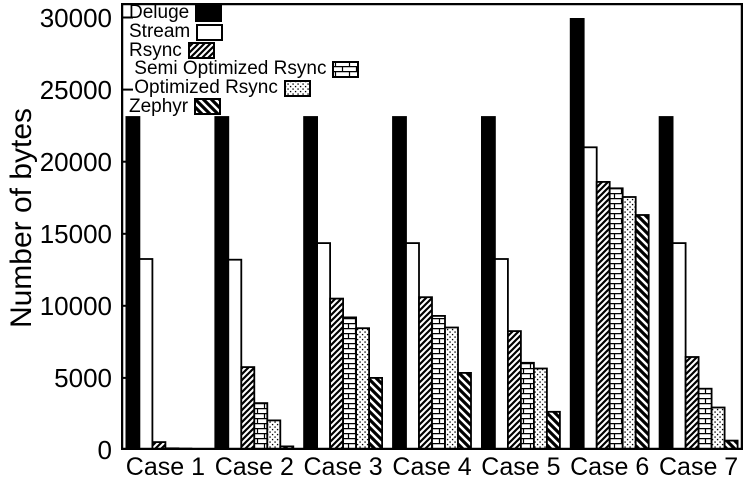 This screenshot has width=747, height=488. Describe the element at coordinates (610, 467) in the screenshot. I see `x-category-label-case-6: Case 6` at that location.